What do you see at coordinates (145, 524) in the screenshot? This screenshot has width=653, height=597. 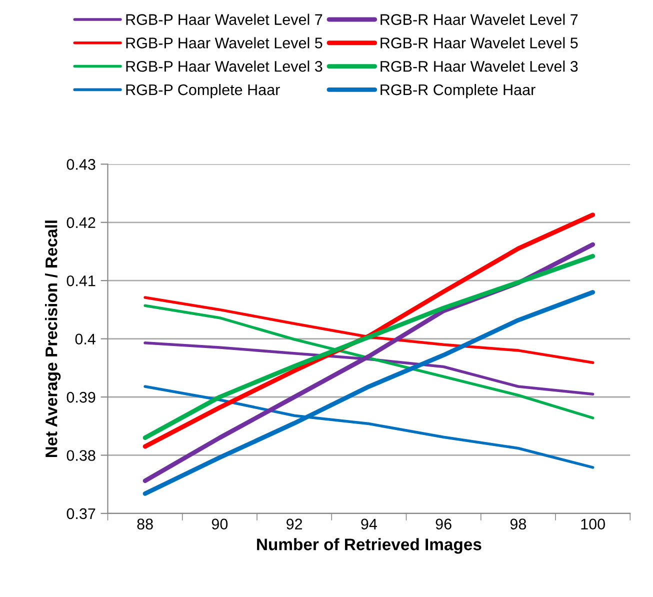 I see `x-tick-label: 88` at bounding box center [145, 524].